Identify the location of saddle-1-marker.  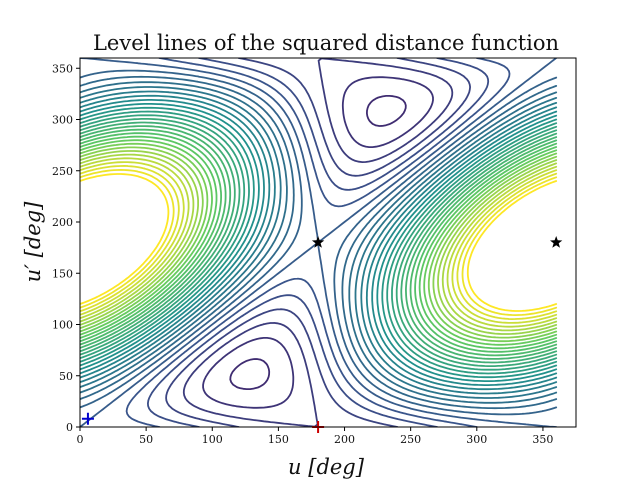
(318, 242).